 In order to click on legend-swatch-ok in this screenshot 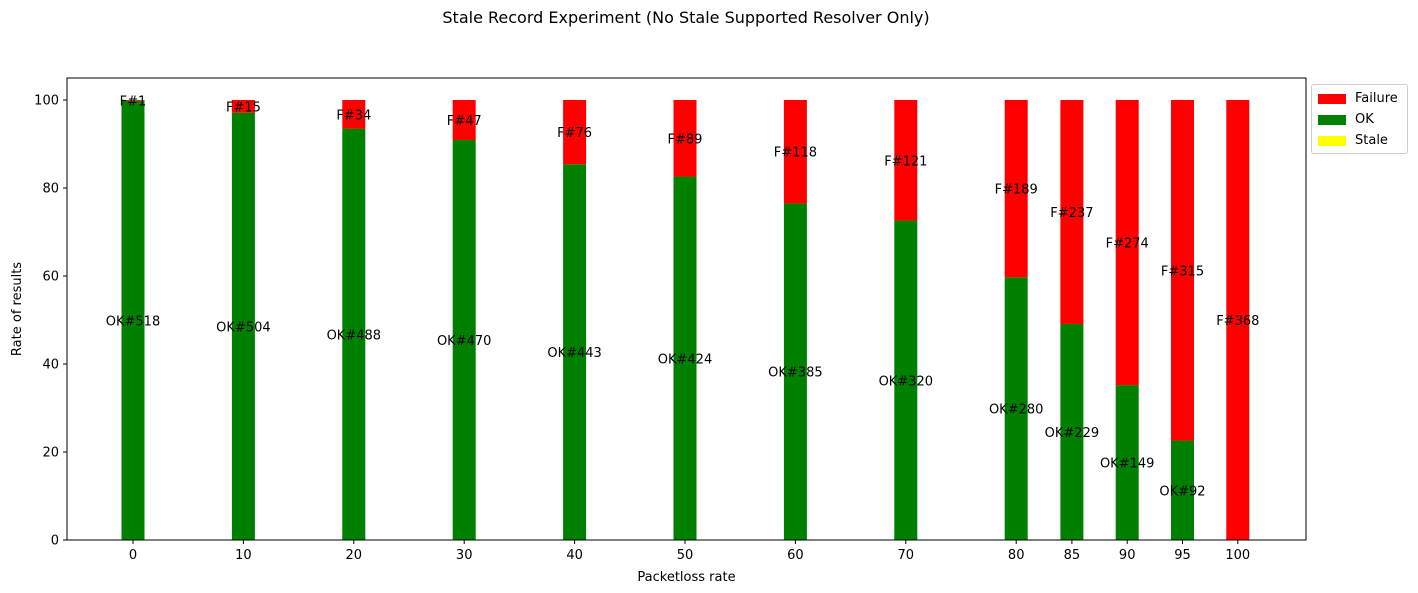, I will do `click(1332, 119)`.